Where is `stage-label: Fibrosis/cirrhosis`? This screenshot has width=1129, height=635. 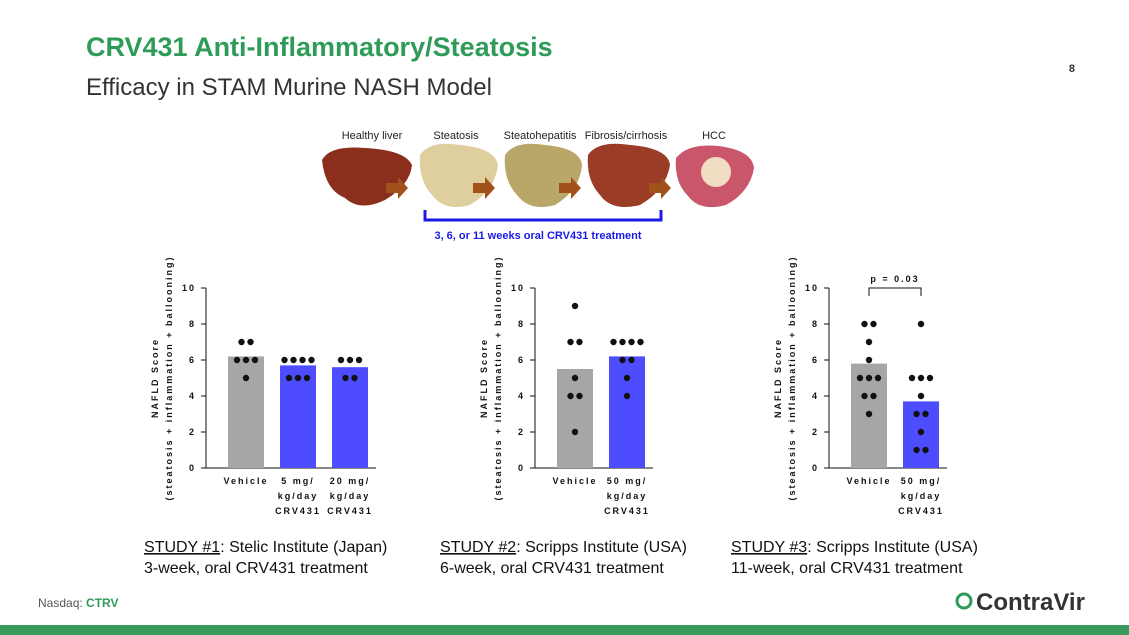 stage-label: Fibrosis/cirrhosis is located at coordinates (626, 136).